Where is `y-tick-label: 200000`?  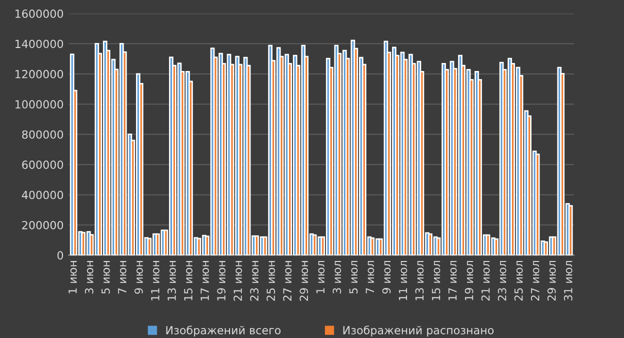 y-tick-label: 200000 is located at coordinates (43, 225).